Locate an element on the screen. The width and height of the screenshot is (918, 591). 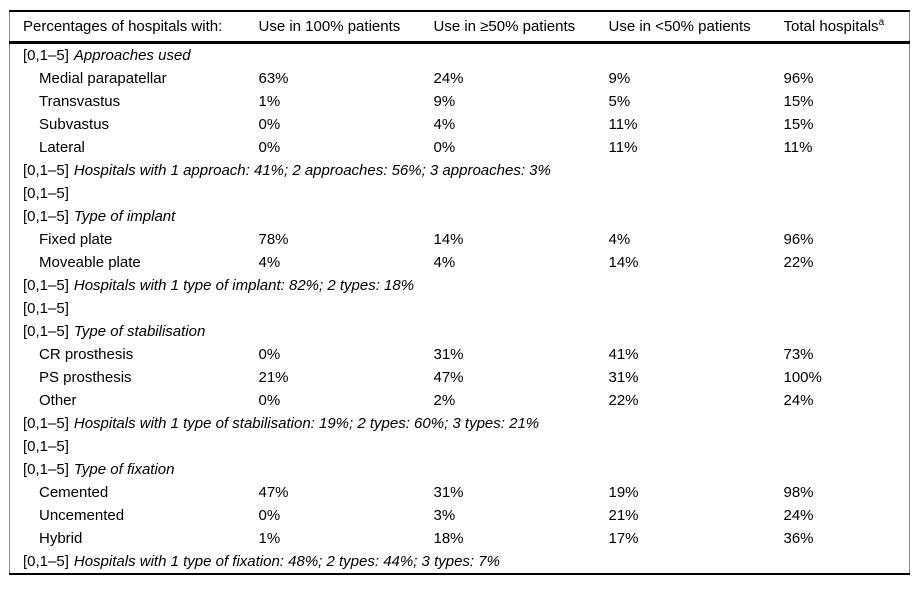
data-row: Hybrid 1% 18% 17% 36% is located at coordinates (460, 538).